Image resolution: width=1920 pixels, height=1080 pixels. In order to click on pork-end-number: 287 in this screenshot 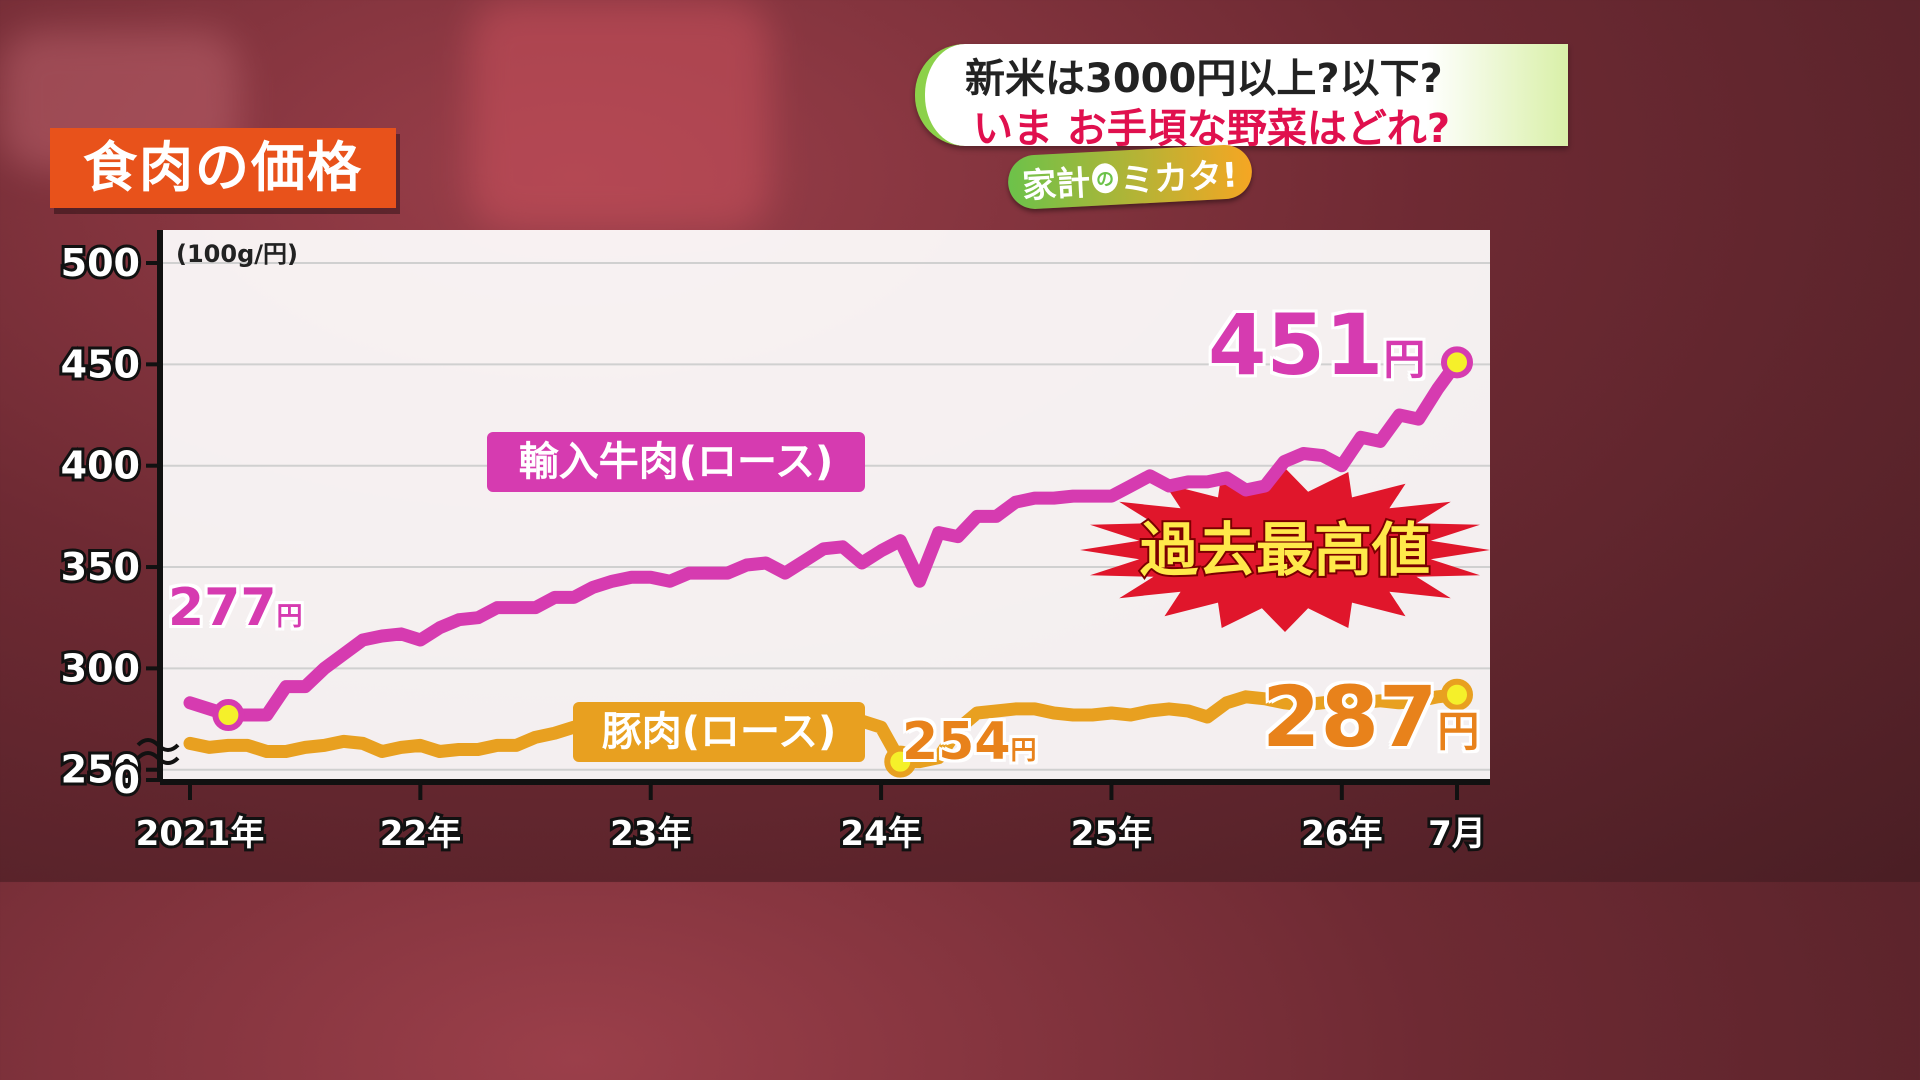, I will do `click(1350, 717)`.